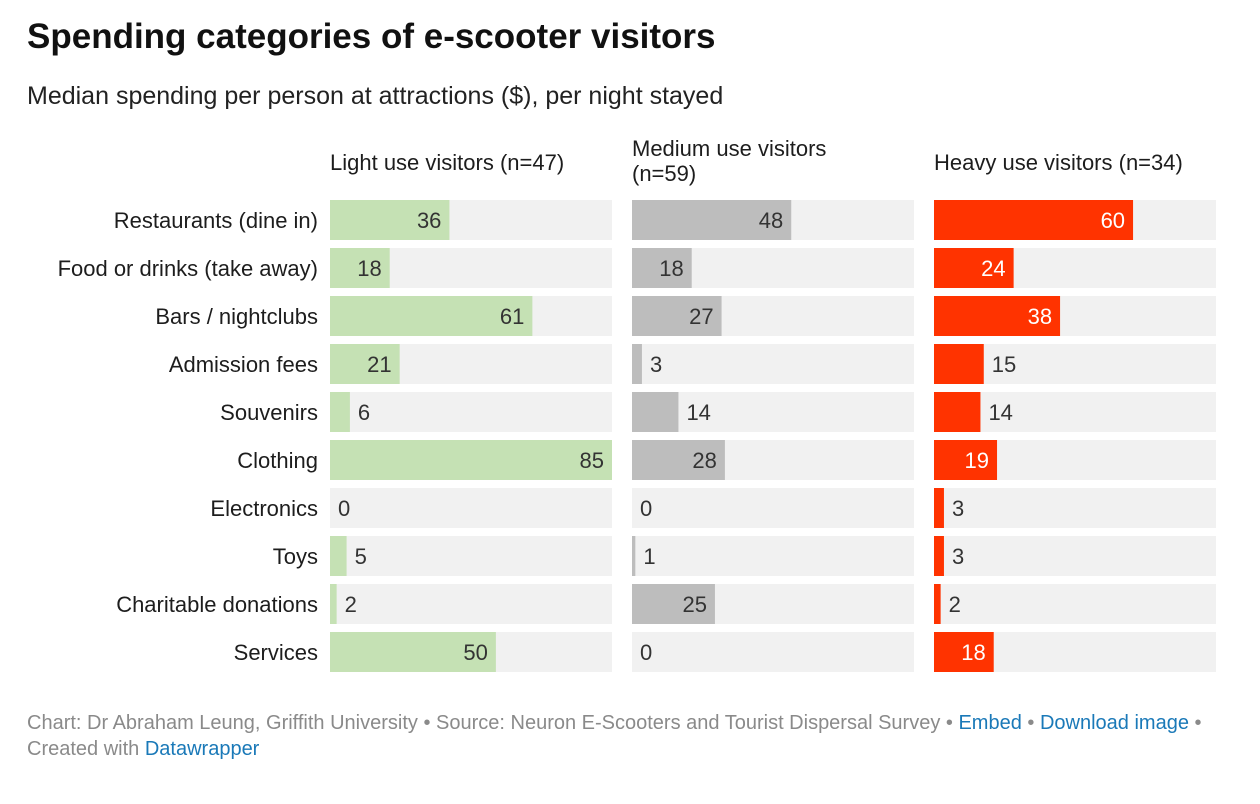 Image resolution: width=1260 pixels, height=804 pixels. What do you see at coordinates (243, 364) in the screenshot?
I see `category-label: Admission fees` at bounding box center [243, 364].